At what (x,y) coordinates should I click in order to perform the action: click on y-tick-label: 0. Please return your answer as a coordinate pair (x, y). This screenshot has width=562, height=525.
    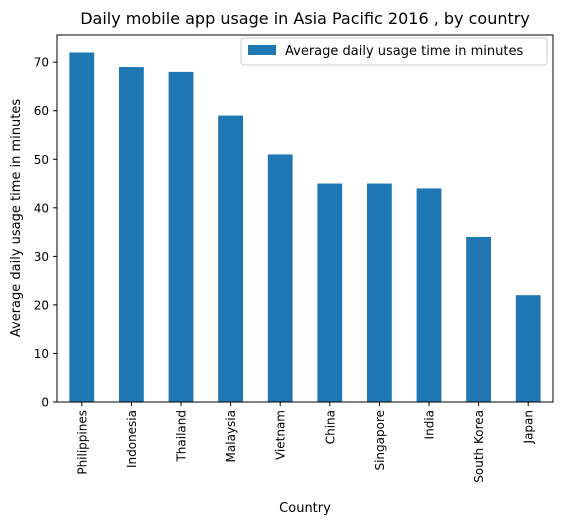
    Looking at the image, I should click on (45, 403).